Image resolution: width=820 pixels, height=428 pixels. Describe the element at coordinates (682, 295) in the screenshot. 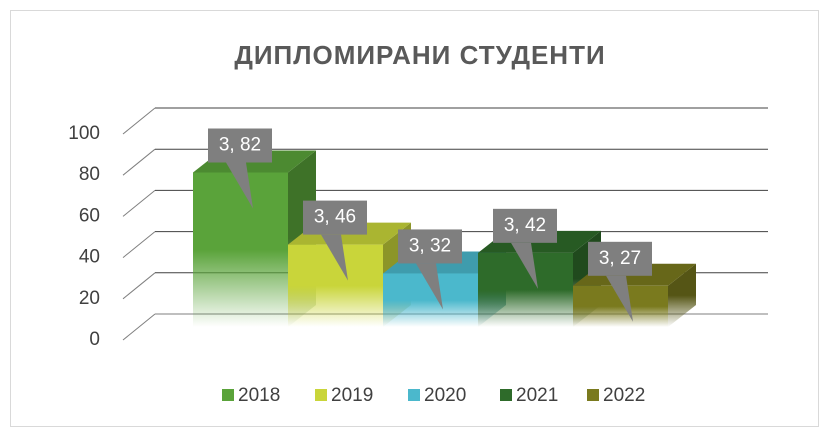

I see `bar-side` at that location.